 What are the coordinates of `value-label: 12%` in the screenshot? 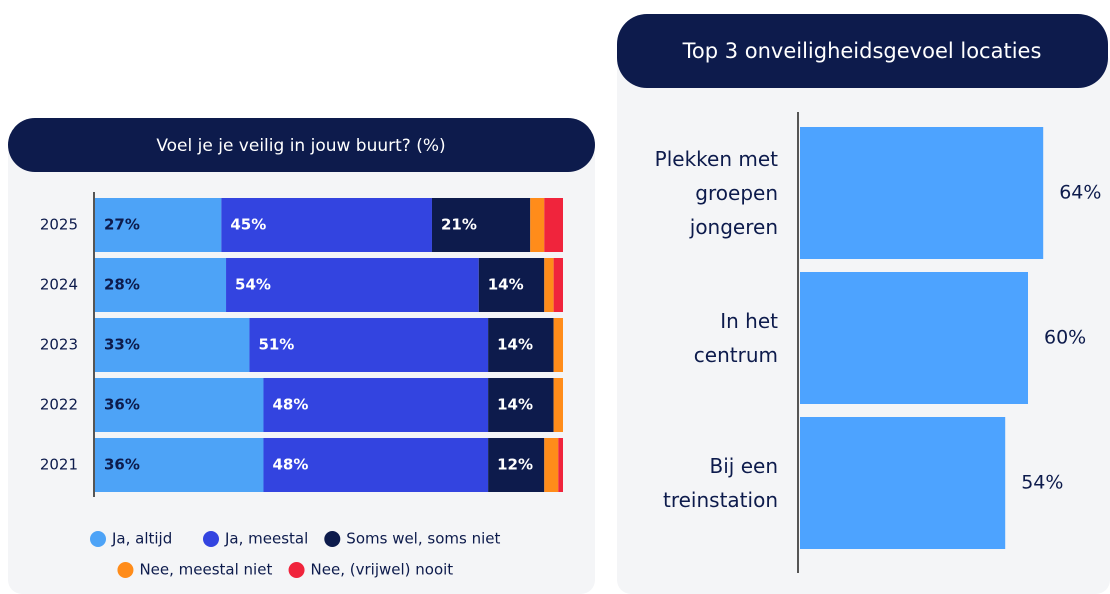 It's located at (515, 465).